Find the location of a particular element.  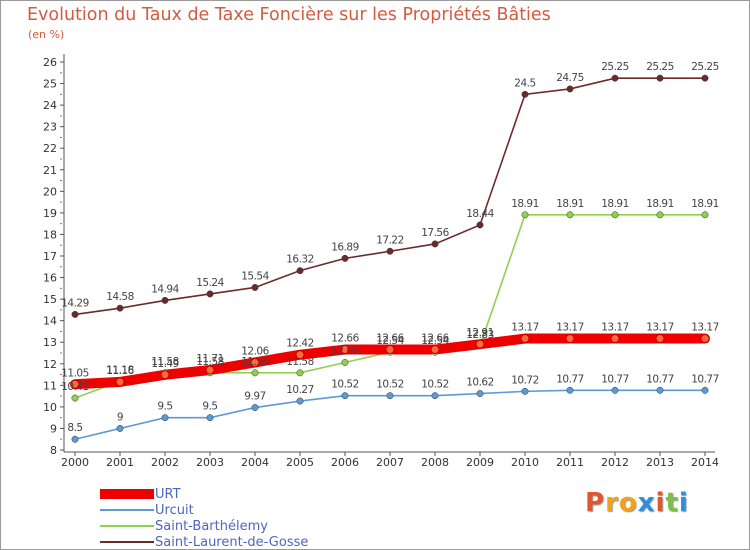

data-label: 15.54 is located at coordinates (255, 276).